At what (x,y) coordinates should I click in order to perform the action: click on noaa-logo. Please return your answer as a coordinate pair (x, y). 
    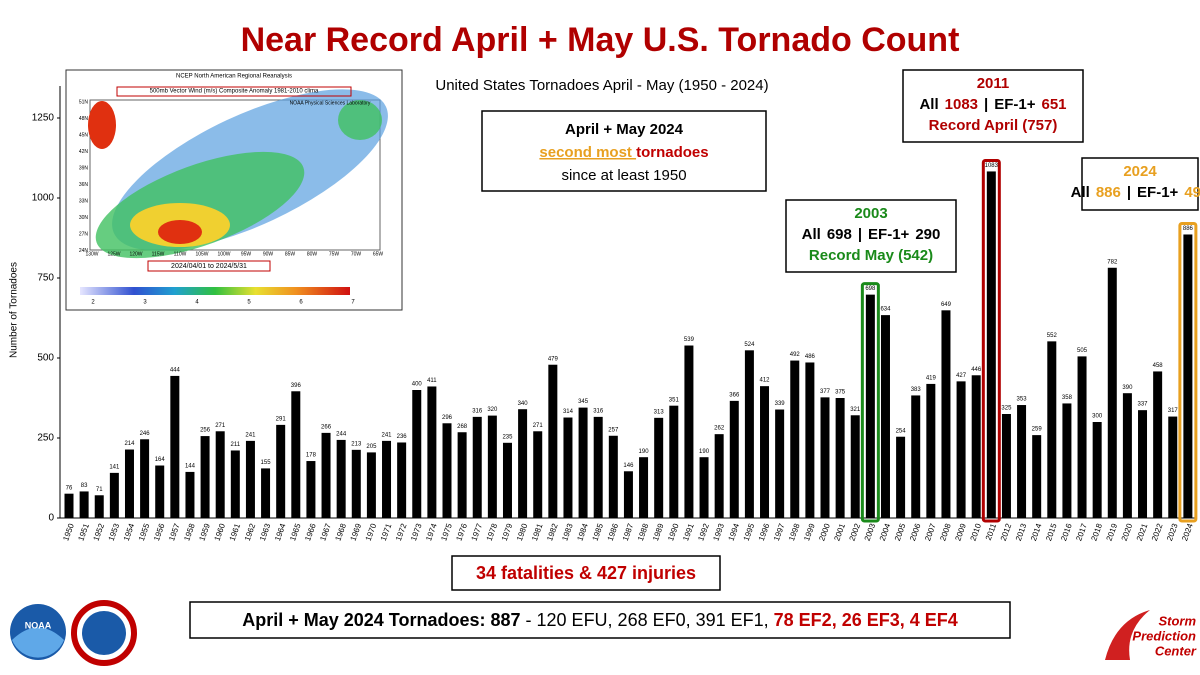
    Looking at the image, I should click on (38, 642).